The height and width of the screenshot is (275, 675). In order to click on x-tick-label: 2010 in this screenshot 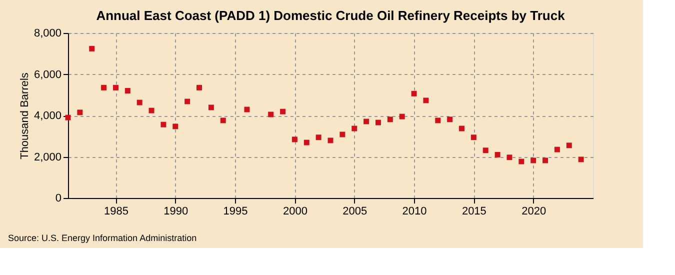, I will do `click(414, 212)`.